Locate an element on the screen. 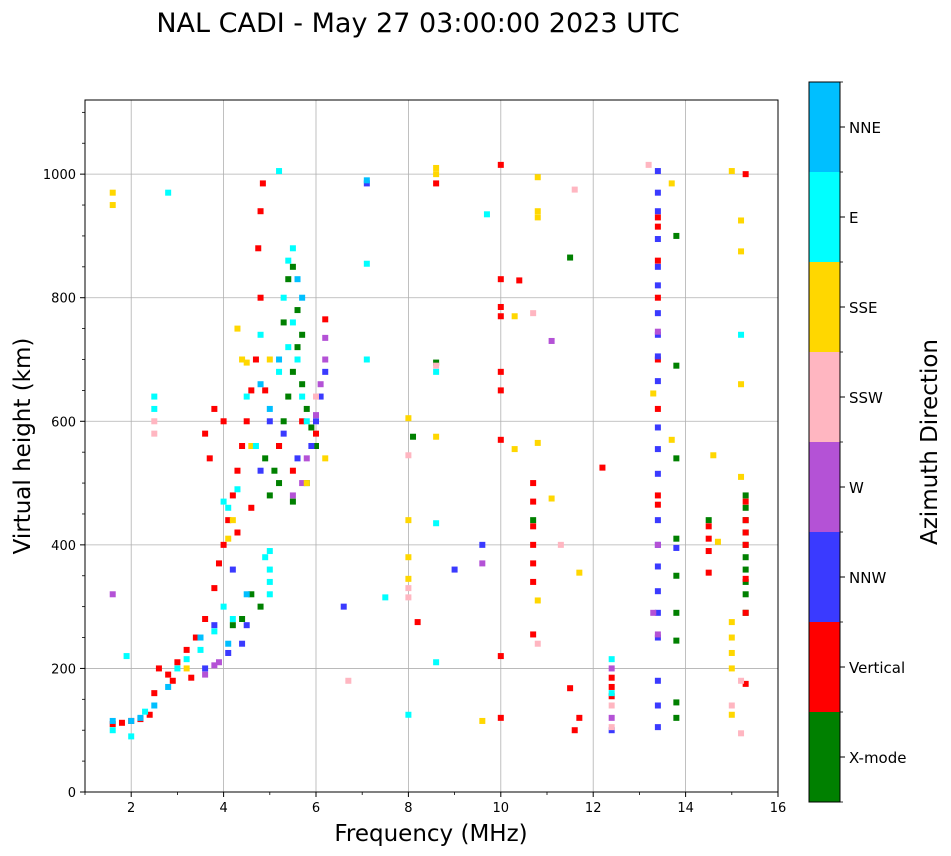 The width and height of the screenshot is (951, 856). y-tick-label: 600 is located at coordinates (63, 422).